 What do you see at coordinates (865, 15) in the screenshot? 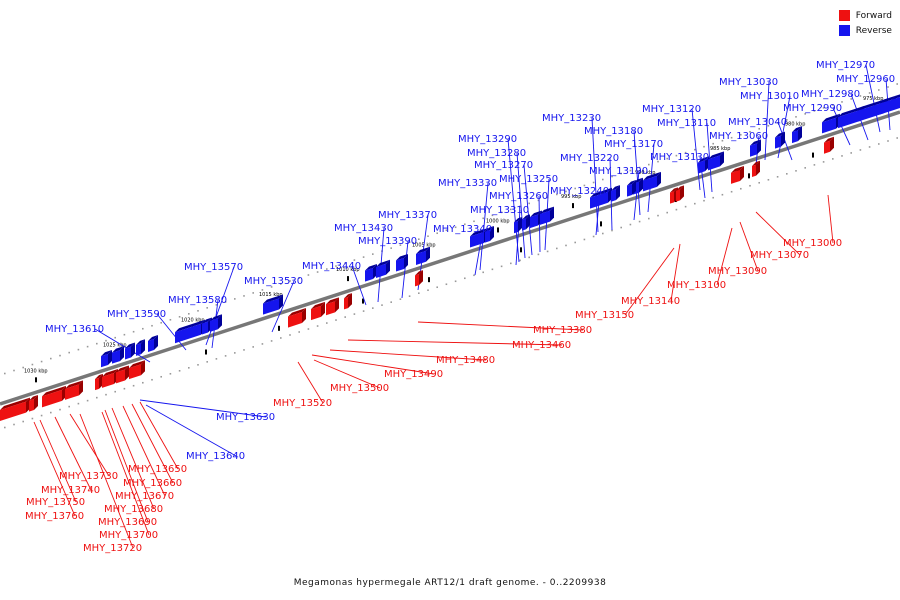
I see `legend-forward: Forward` at bounding box center [865, 15].